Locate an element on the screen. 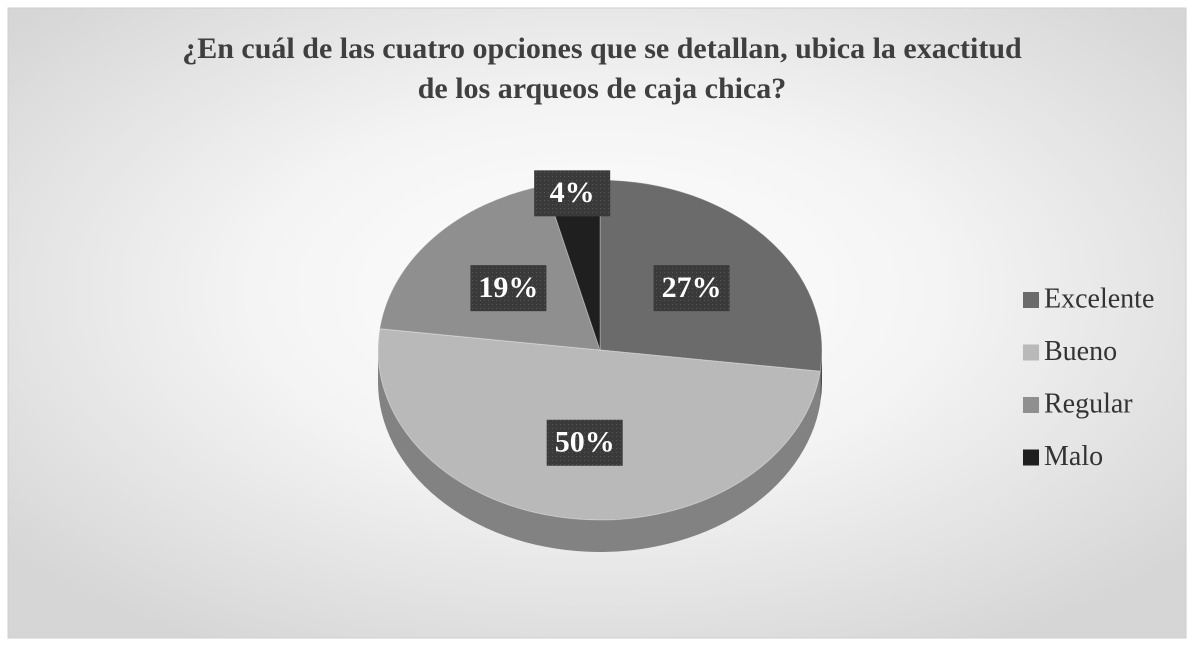 Image resolution: width=1194 pixels, height=646 pixels. data-label: 19% is located at coordinates (508, 287).